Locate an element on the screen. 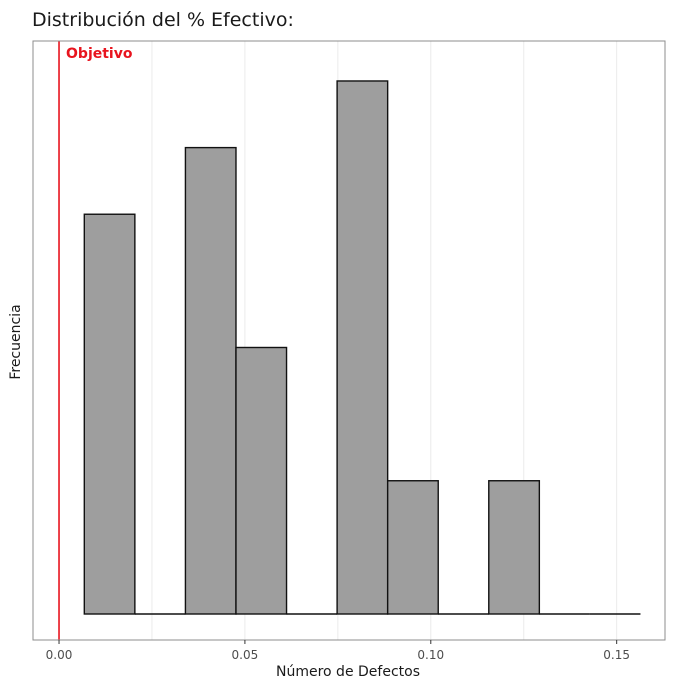  x-tick-label: 0.00 is located at coordinates (59, 655).